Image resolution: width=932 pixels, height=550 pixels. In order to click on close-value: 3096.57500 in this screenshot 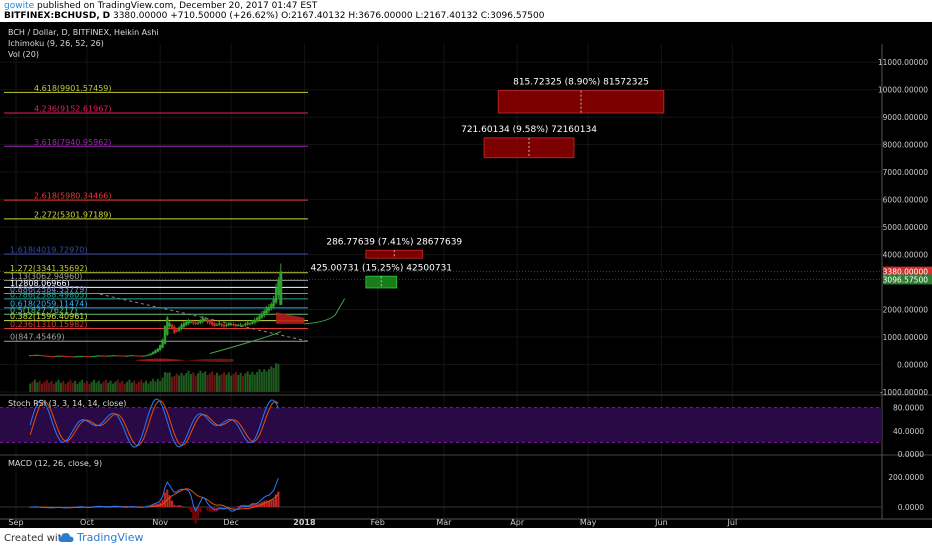, I will do `click(517, 16)`.